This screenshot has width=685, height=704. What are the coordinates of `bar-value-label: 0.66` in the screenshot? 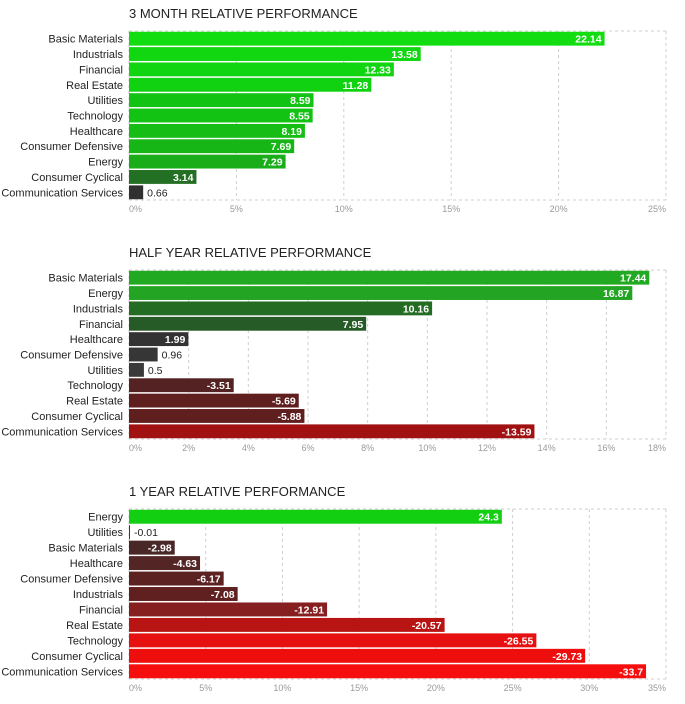 It's located at (157, 193).